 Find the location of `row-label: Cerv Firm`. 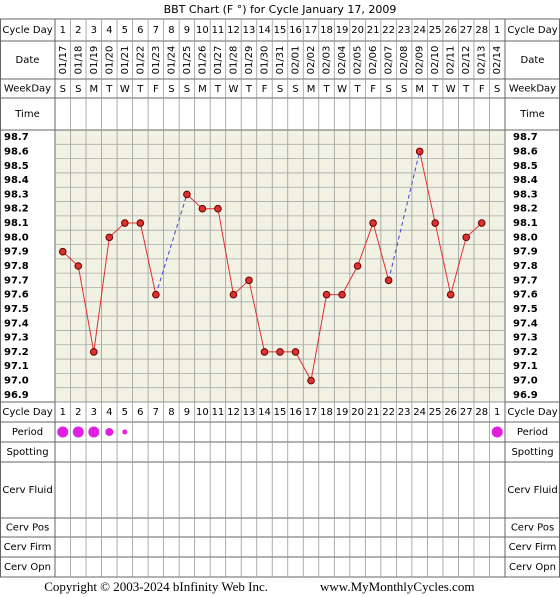

row-label: Cerv Firm is located at coordinates (533, 547).